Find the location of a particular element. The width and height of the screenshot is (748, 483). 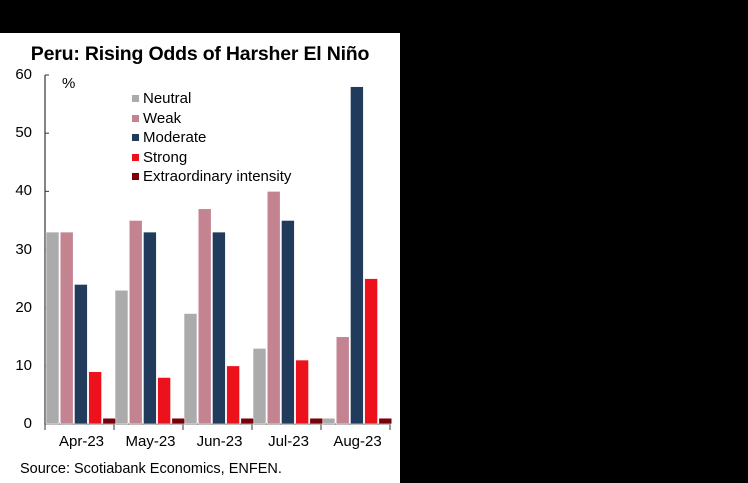

y-tick-label: 40 is located at coordinates (23, 191).